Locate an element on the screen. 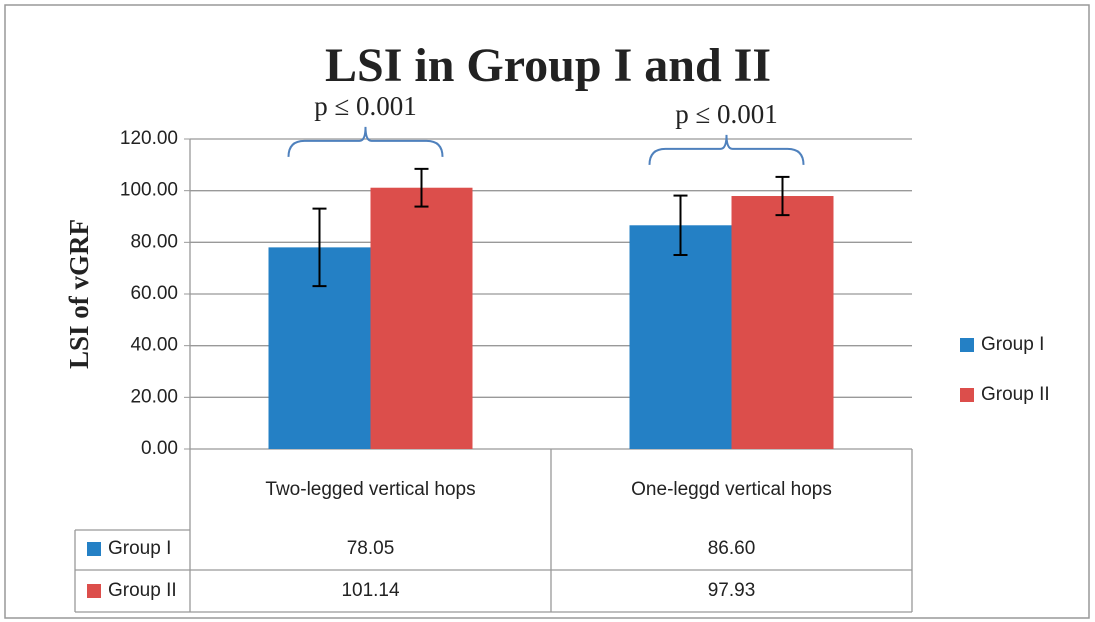 Image resolution: width=1095 pixels, height=622 pixels. y-tick-label: 60.00 is located at coordinates (154, 293).